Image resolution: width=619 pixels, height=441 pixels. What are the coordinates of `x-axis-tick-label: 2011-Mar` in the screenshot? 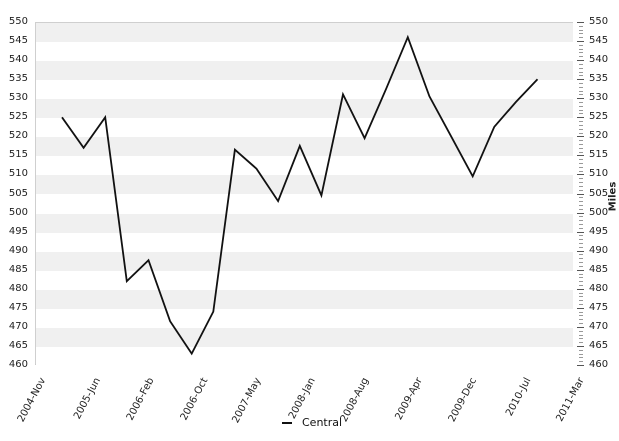 It's located at (570, 400).